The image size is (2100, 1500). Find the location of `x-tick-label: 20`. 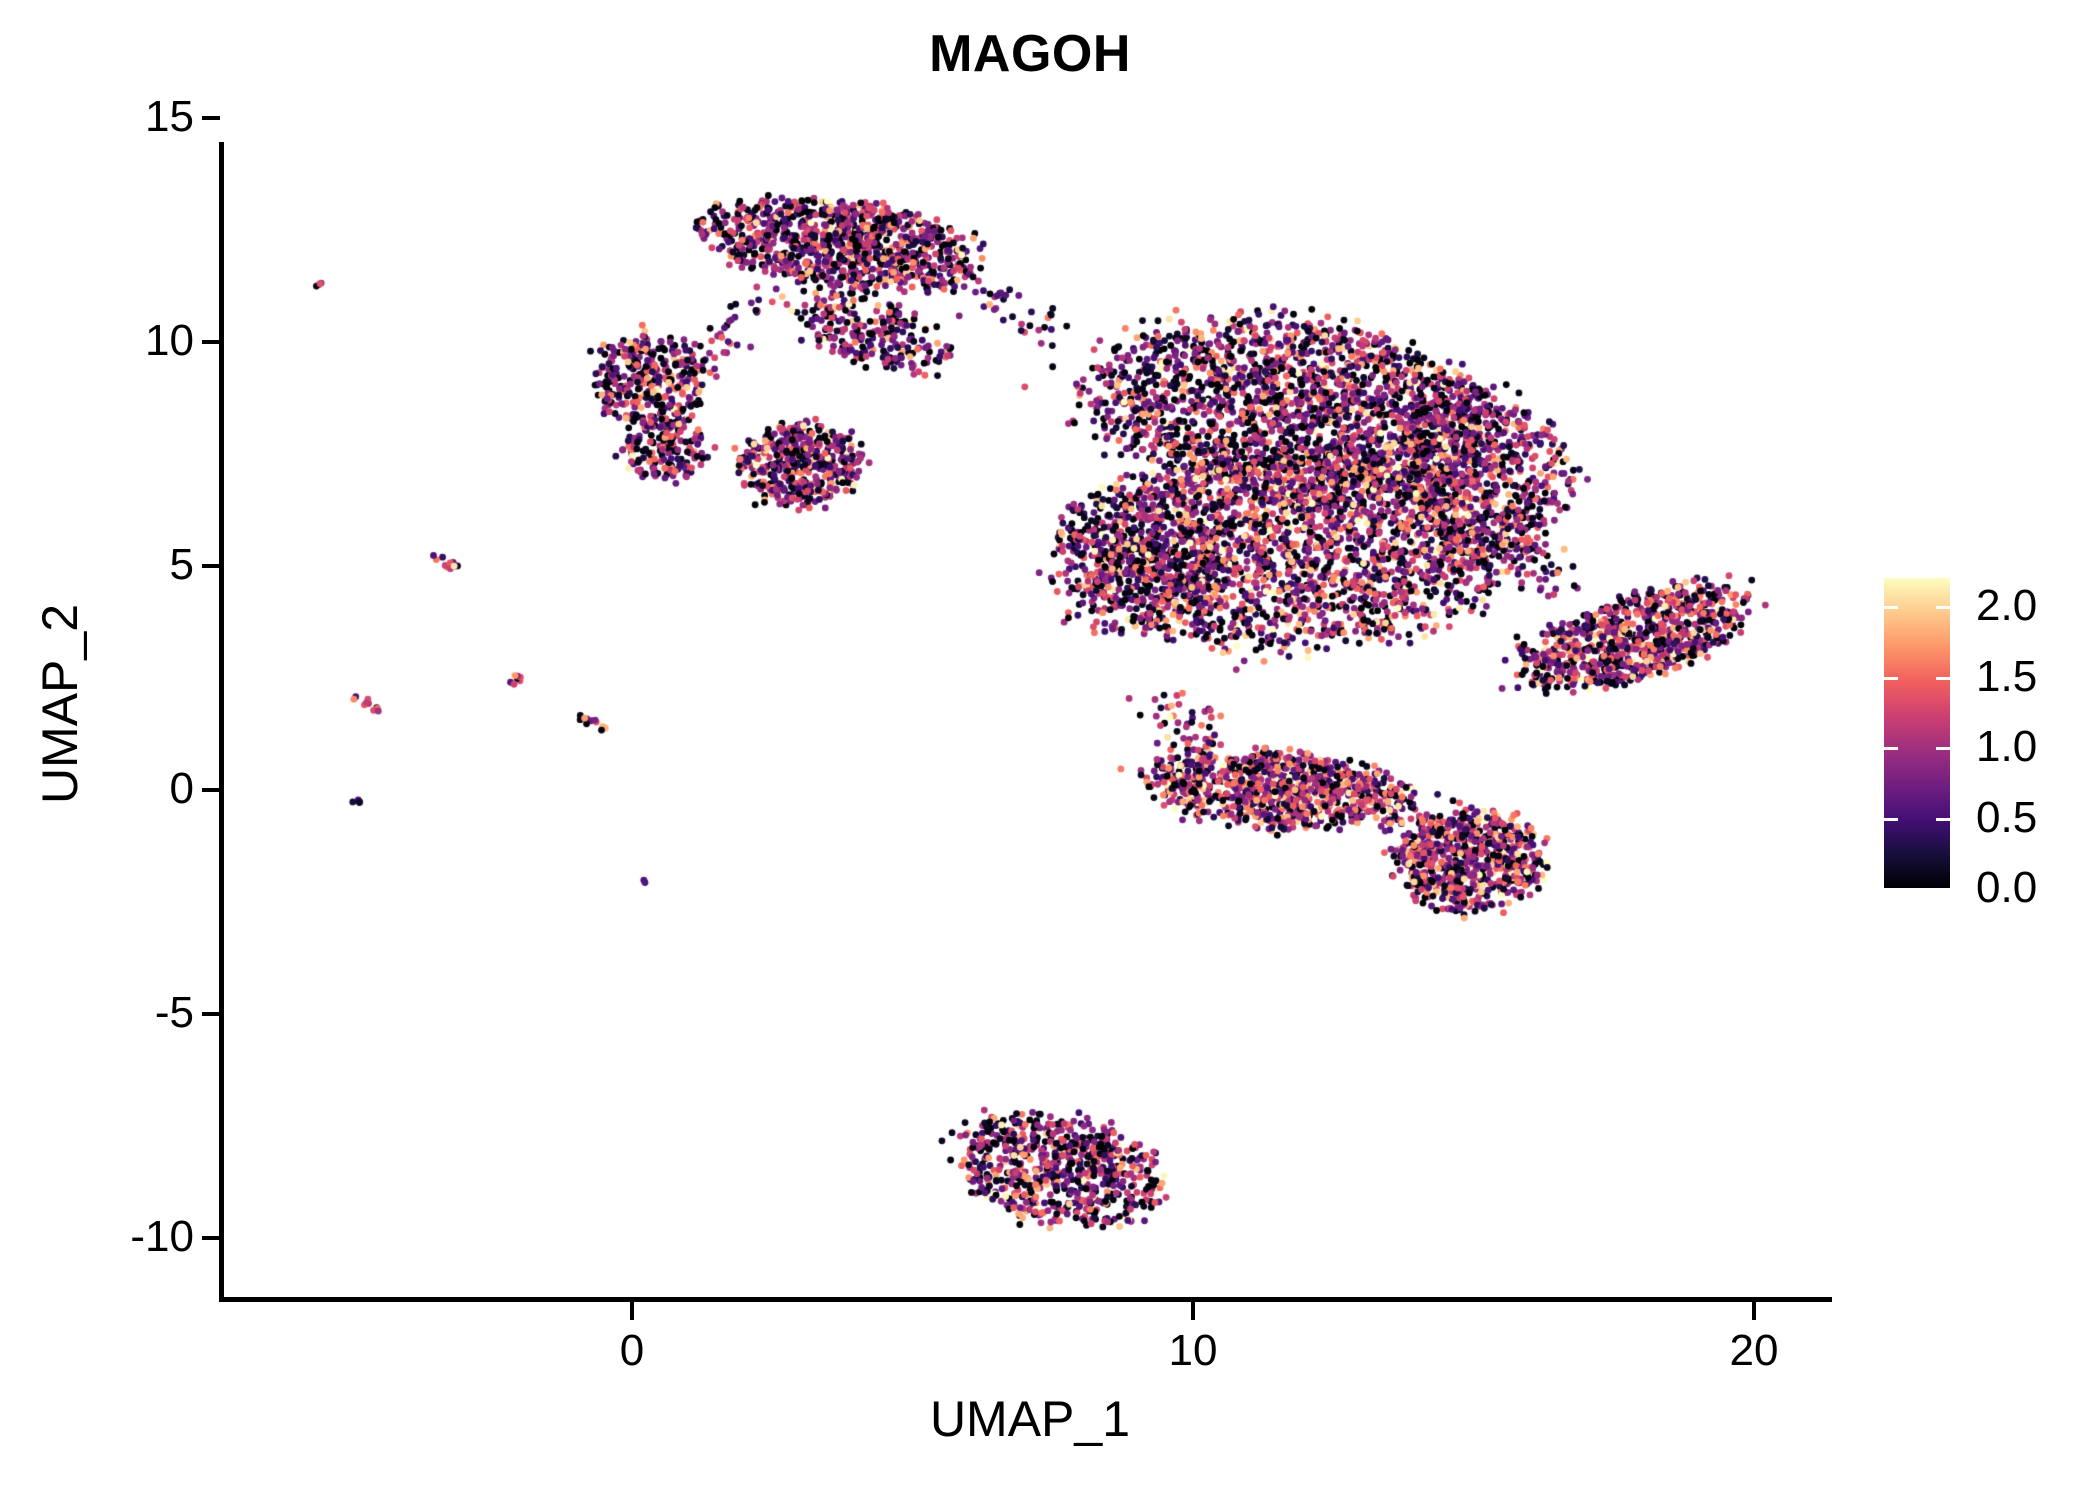

x-tick-label: 20 is located at coordinates (1754, 1350).